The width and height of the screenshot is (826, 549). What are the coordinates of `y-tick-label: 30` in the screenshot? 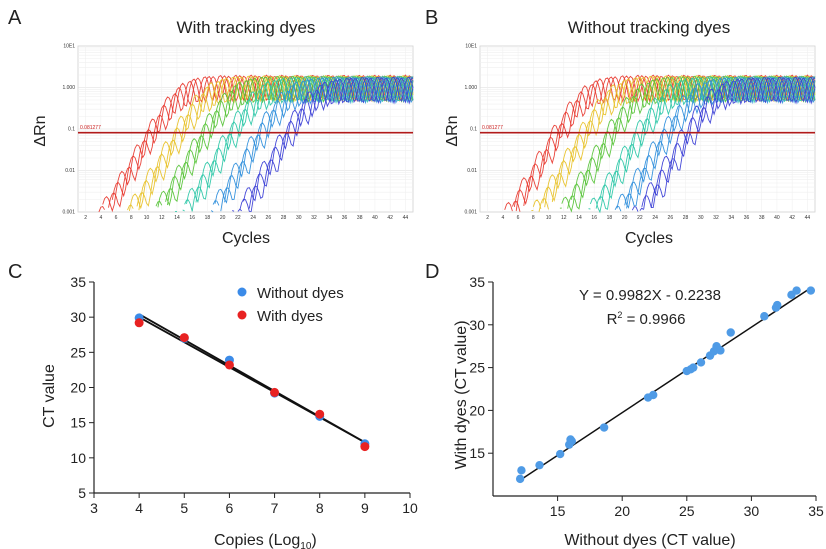 It's located at (78, 317).